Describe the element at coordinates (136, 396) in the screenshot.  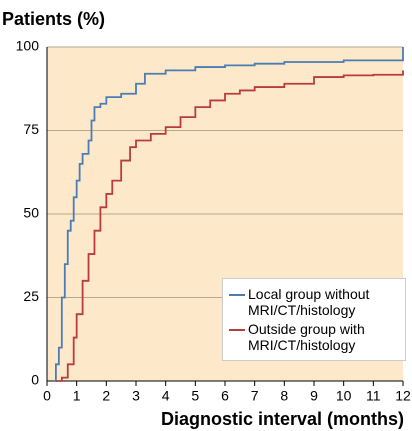
I see `x-tick-label: 3` at that location.